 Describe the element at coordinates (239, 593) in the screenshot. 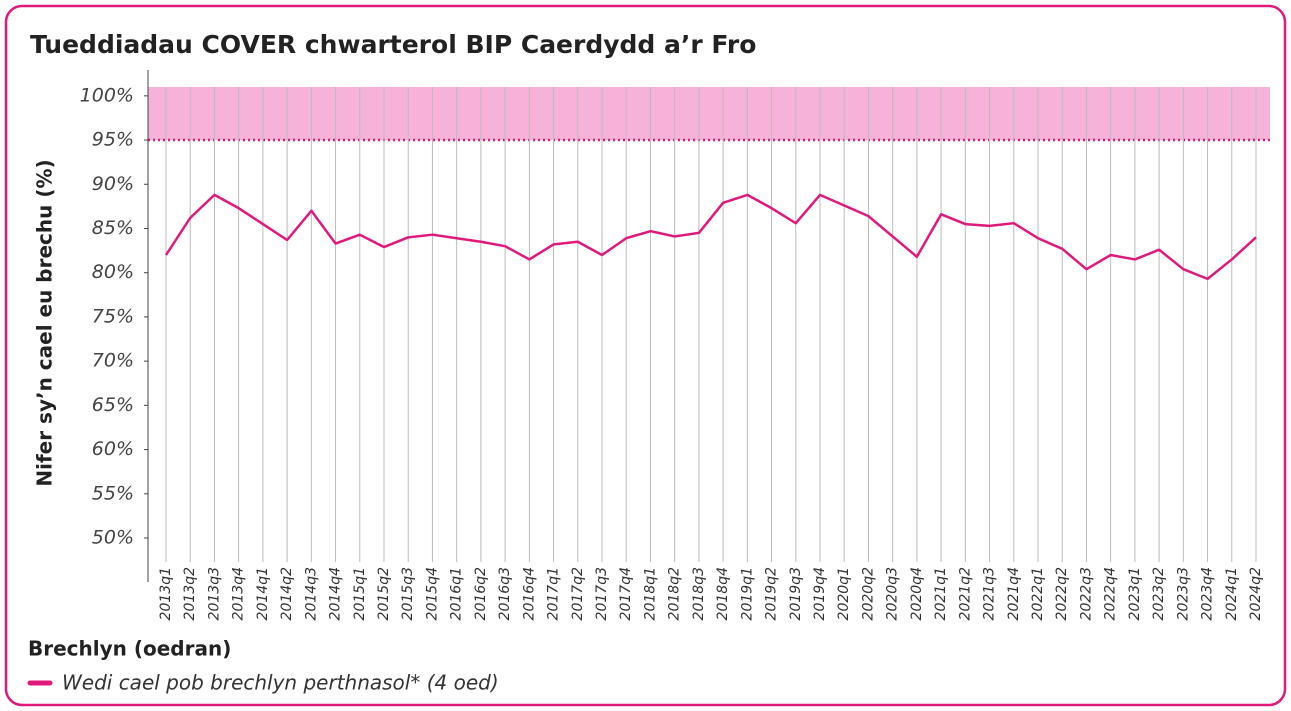

I see `x-tick-label: 2013q4` at that location.